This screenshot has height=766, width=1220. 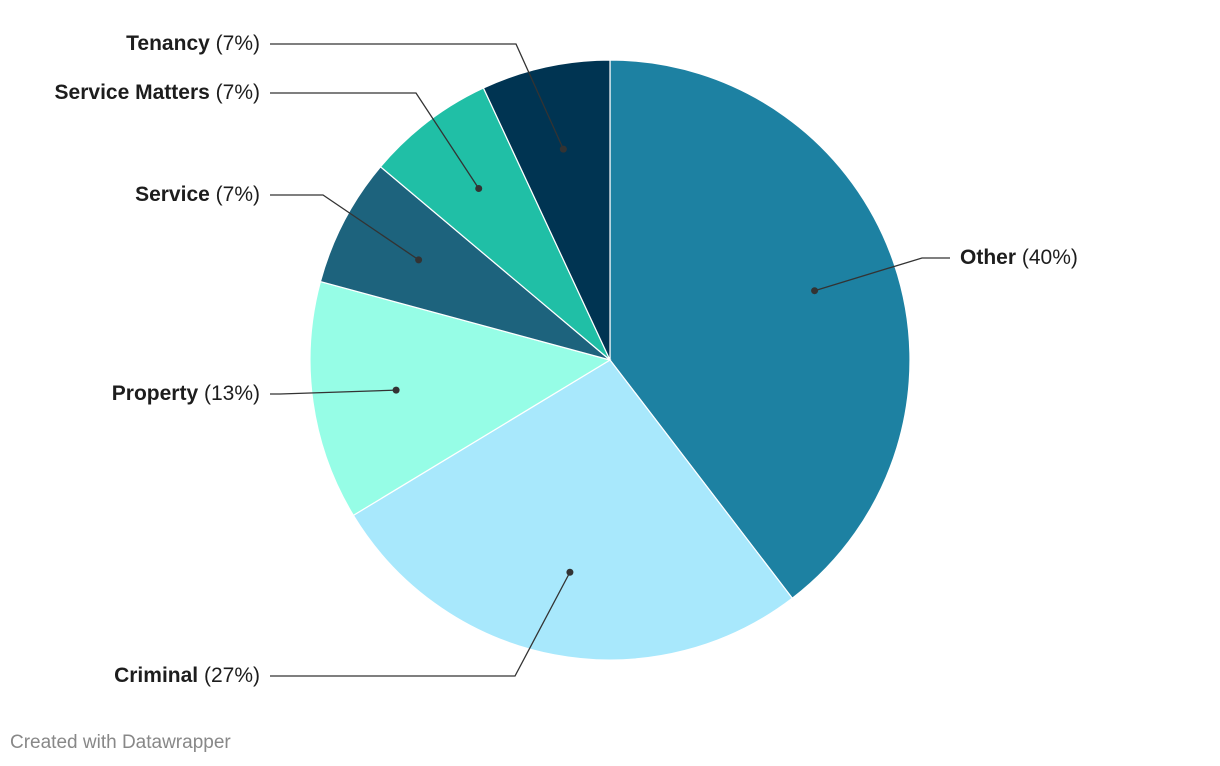 What do you see at coordinates (232, 393) in the screenshot?
I see `value-label: (13%)` at bounding box center [232, 393].